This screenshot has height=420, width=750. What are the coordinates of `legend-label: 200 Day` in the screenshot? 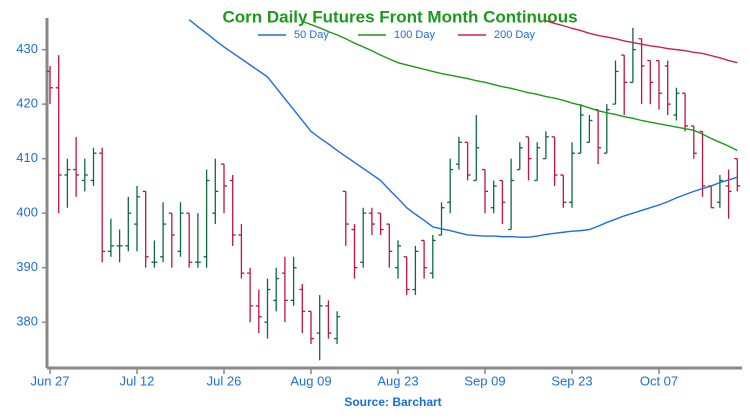 It's located at (514, 35).